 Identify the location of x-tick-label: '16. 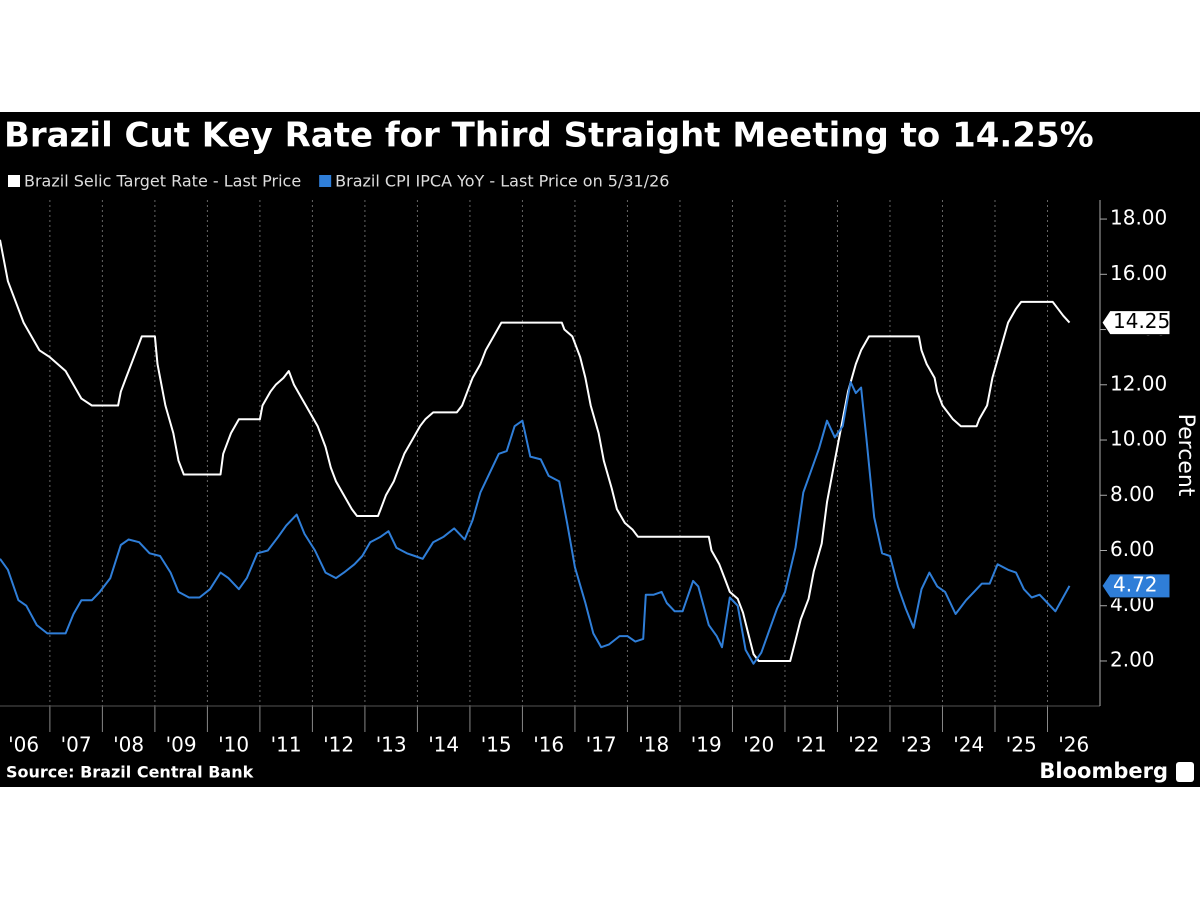
(548, 745).